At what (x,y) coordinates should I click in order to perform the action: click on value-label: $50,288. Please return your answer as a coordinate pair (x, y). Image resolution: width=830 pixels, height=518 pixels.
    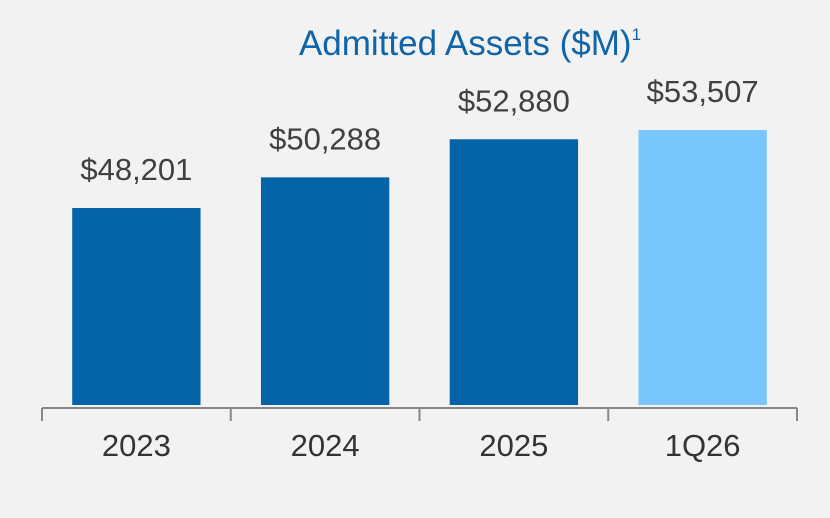
    Looking at the image, I should click on (325, 139).